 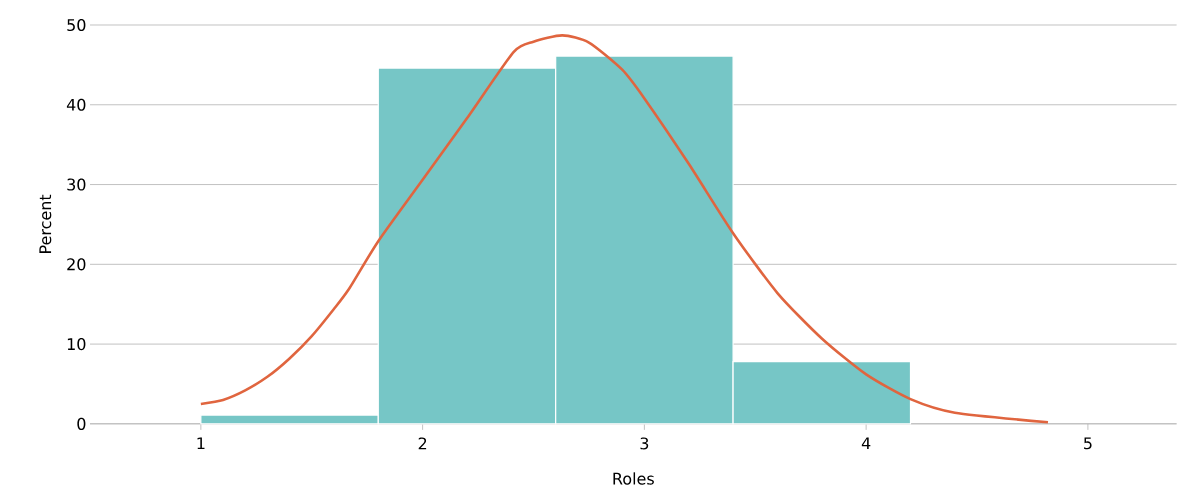 What do you see at coordinates (76, 344) in the screenshot?
I see `y-tick-label: 10` at bounding box center [76, 344].